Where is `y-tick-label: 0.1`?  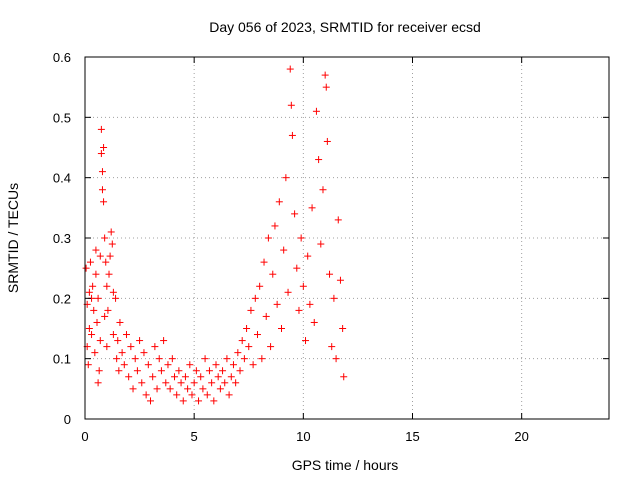 y-tick-label: 0.1 is located at coordinates (62, 359).